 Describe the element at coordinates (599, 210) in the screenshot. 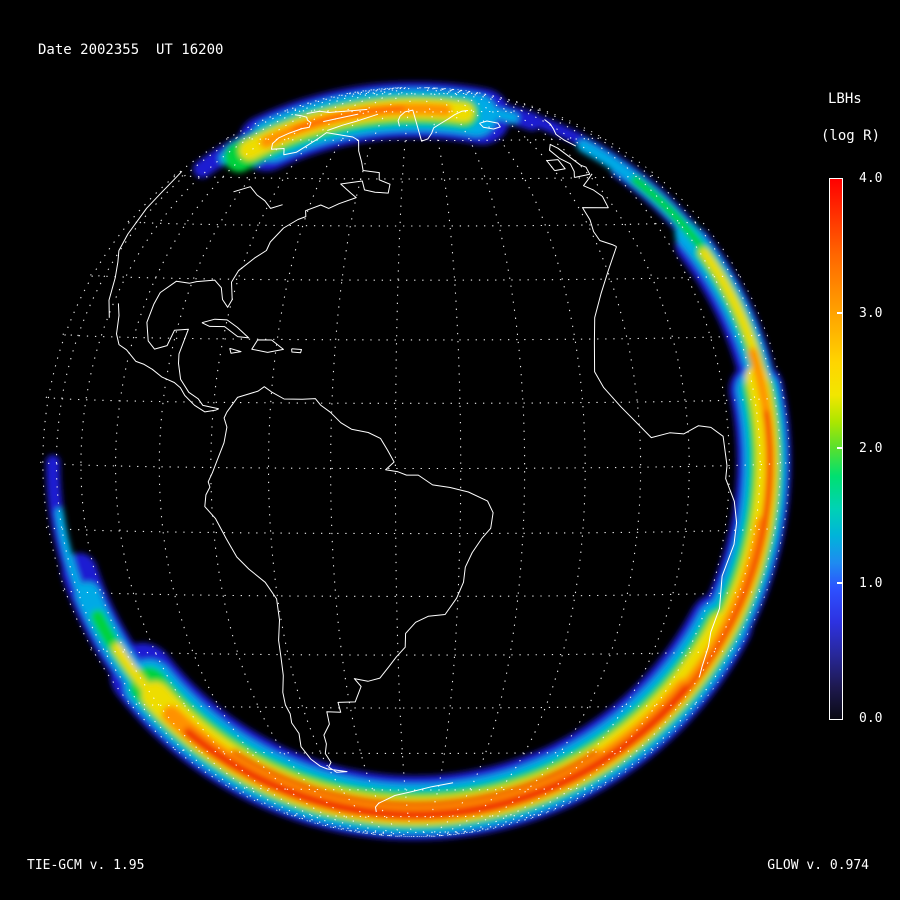

I see `coastline-france_iberia` at that location.